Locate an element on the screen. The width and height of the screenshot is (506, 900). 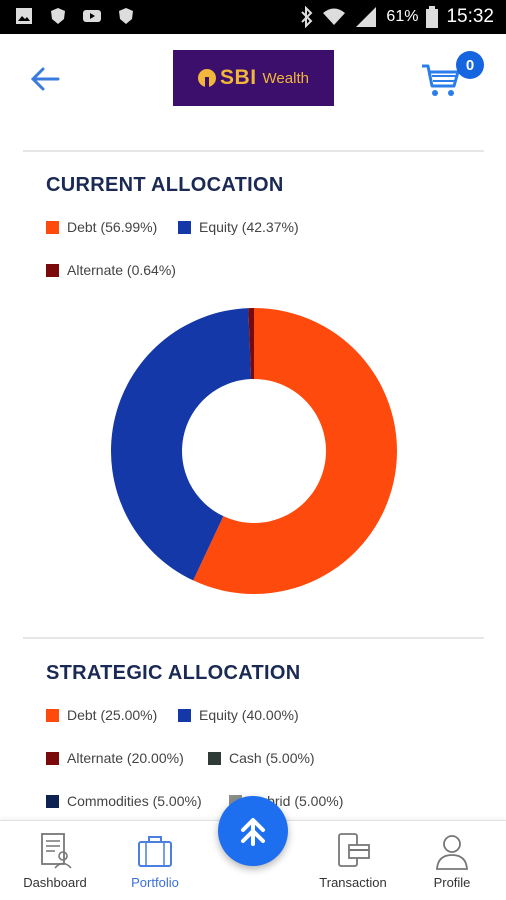
system-status: 61% 15:32 is located at coordinates (397, 17).